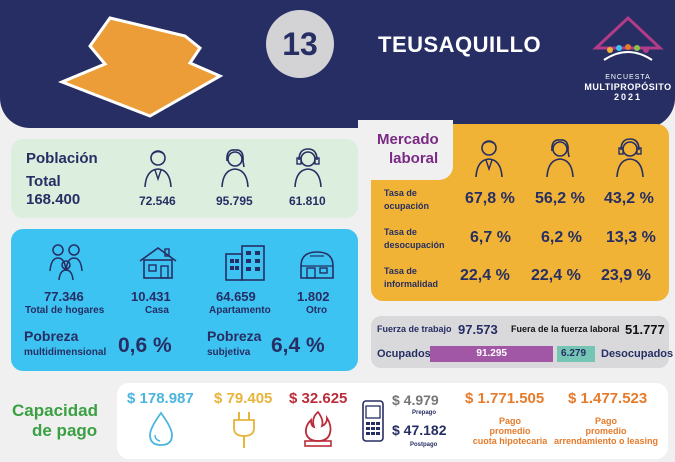 The height and width of the screenshot is (462, 675). What do you see at coordinates (605, 421) in the screenshot?
I see `lease-label-line1: Pago` at bounding box center [605, 421].